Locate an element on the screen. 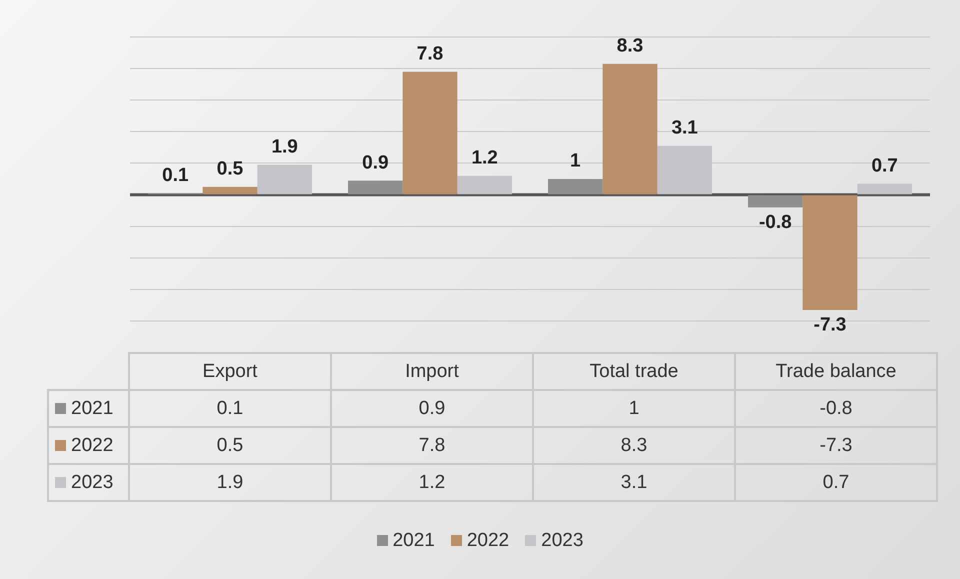 This screenshot has height=579, width=960. data-label: -7.3 is located at coordinates (830, 325).